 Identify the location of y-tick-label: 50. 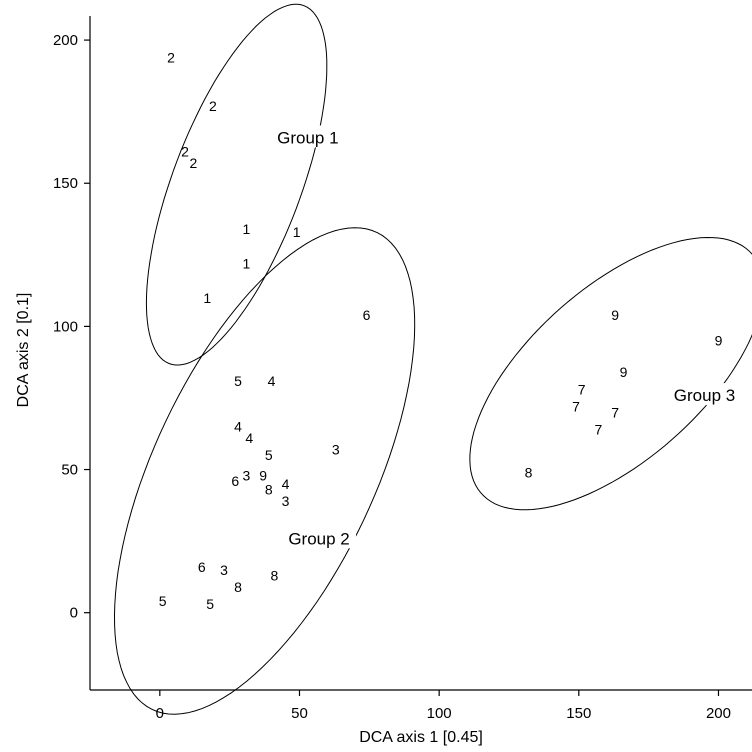
(69, 470).